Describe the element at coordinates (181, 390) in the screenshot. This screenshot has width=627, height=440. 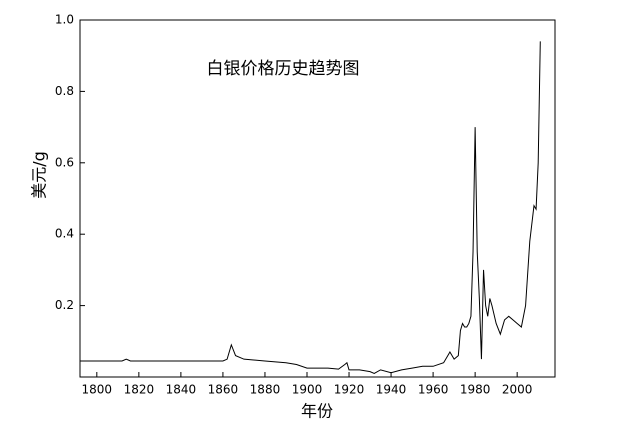
I see `x-tick-label: 1840` at that location.